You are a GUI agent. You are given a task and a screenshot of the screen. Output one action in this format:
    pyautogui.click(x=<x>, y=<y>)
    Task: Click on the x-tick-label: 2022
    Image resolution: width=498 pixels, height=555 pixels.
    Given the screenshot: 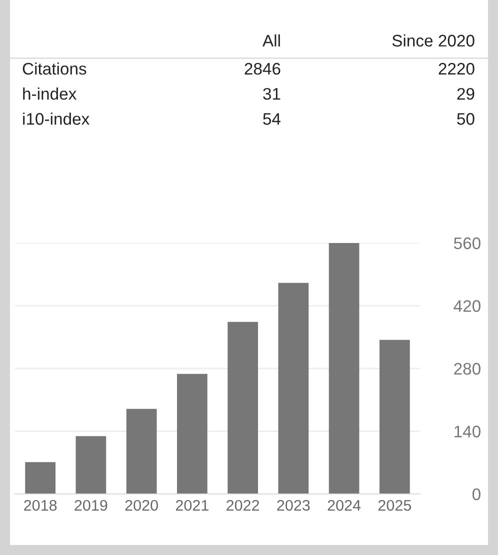 What is the action you would take?
    pyautogui.click(x=243, y=505)
    